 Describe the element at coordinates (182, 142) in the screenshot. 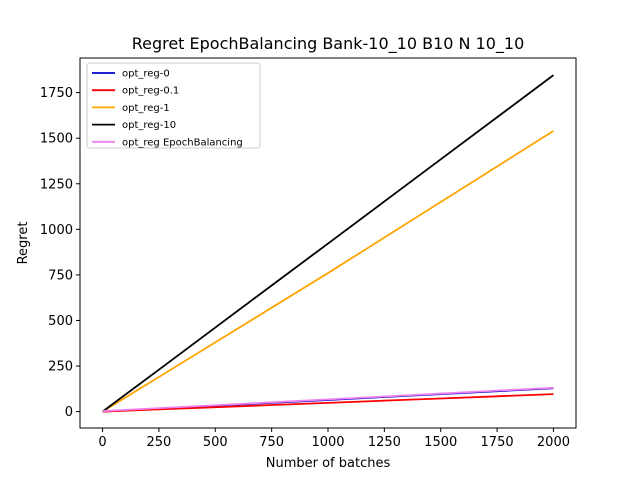

I see `legend-label-4: opt_reg EpochBalancing` at that location.